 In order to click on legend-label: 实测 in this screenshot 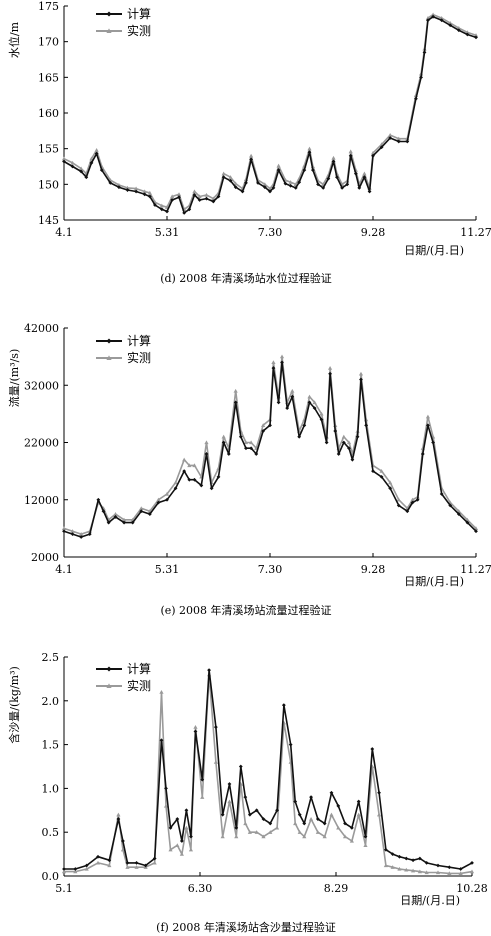, I will do `click(139, 30)`.